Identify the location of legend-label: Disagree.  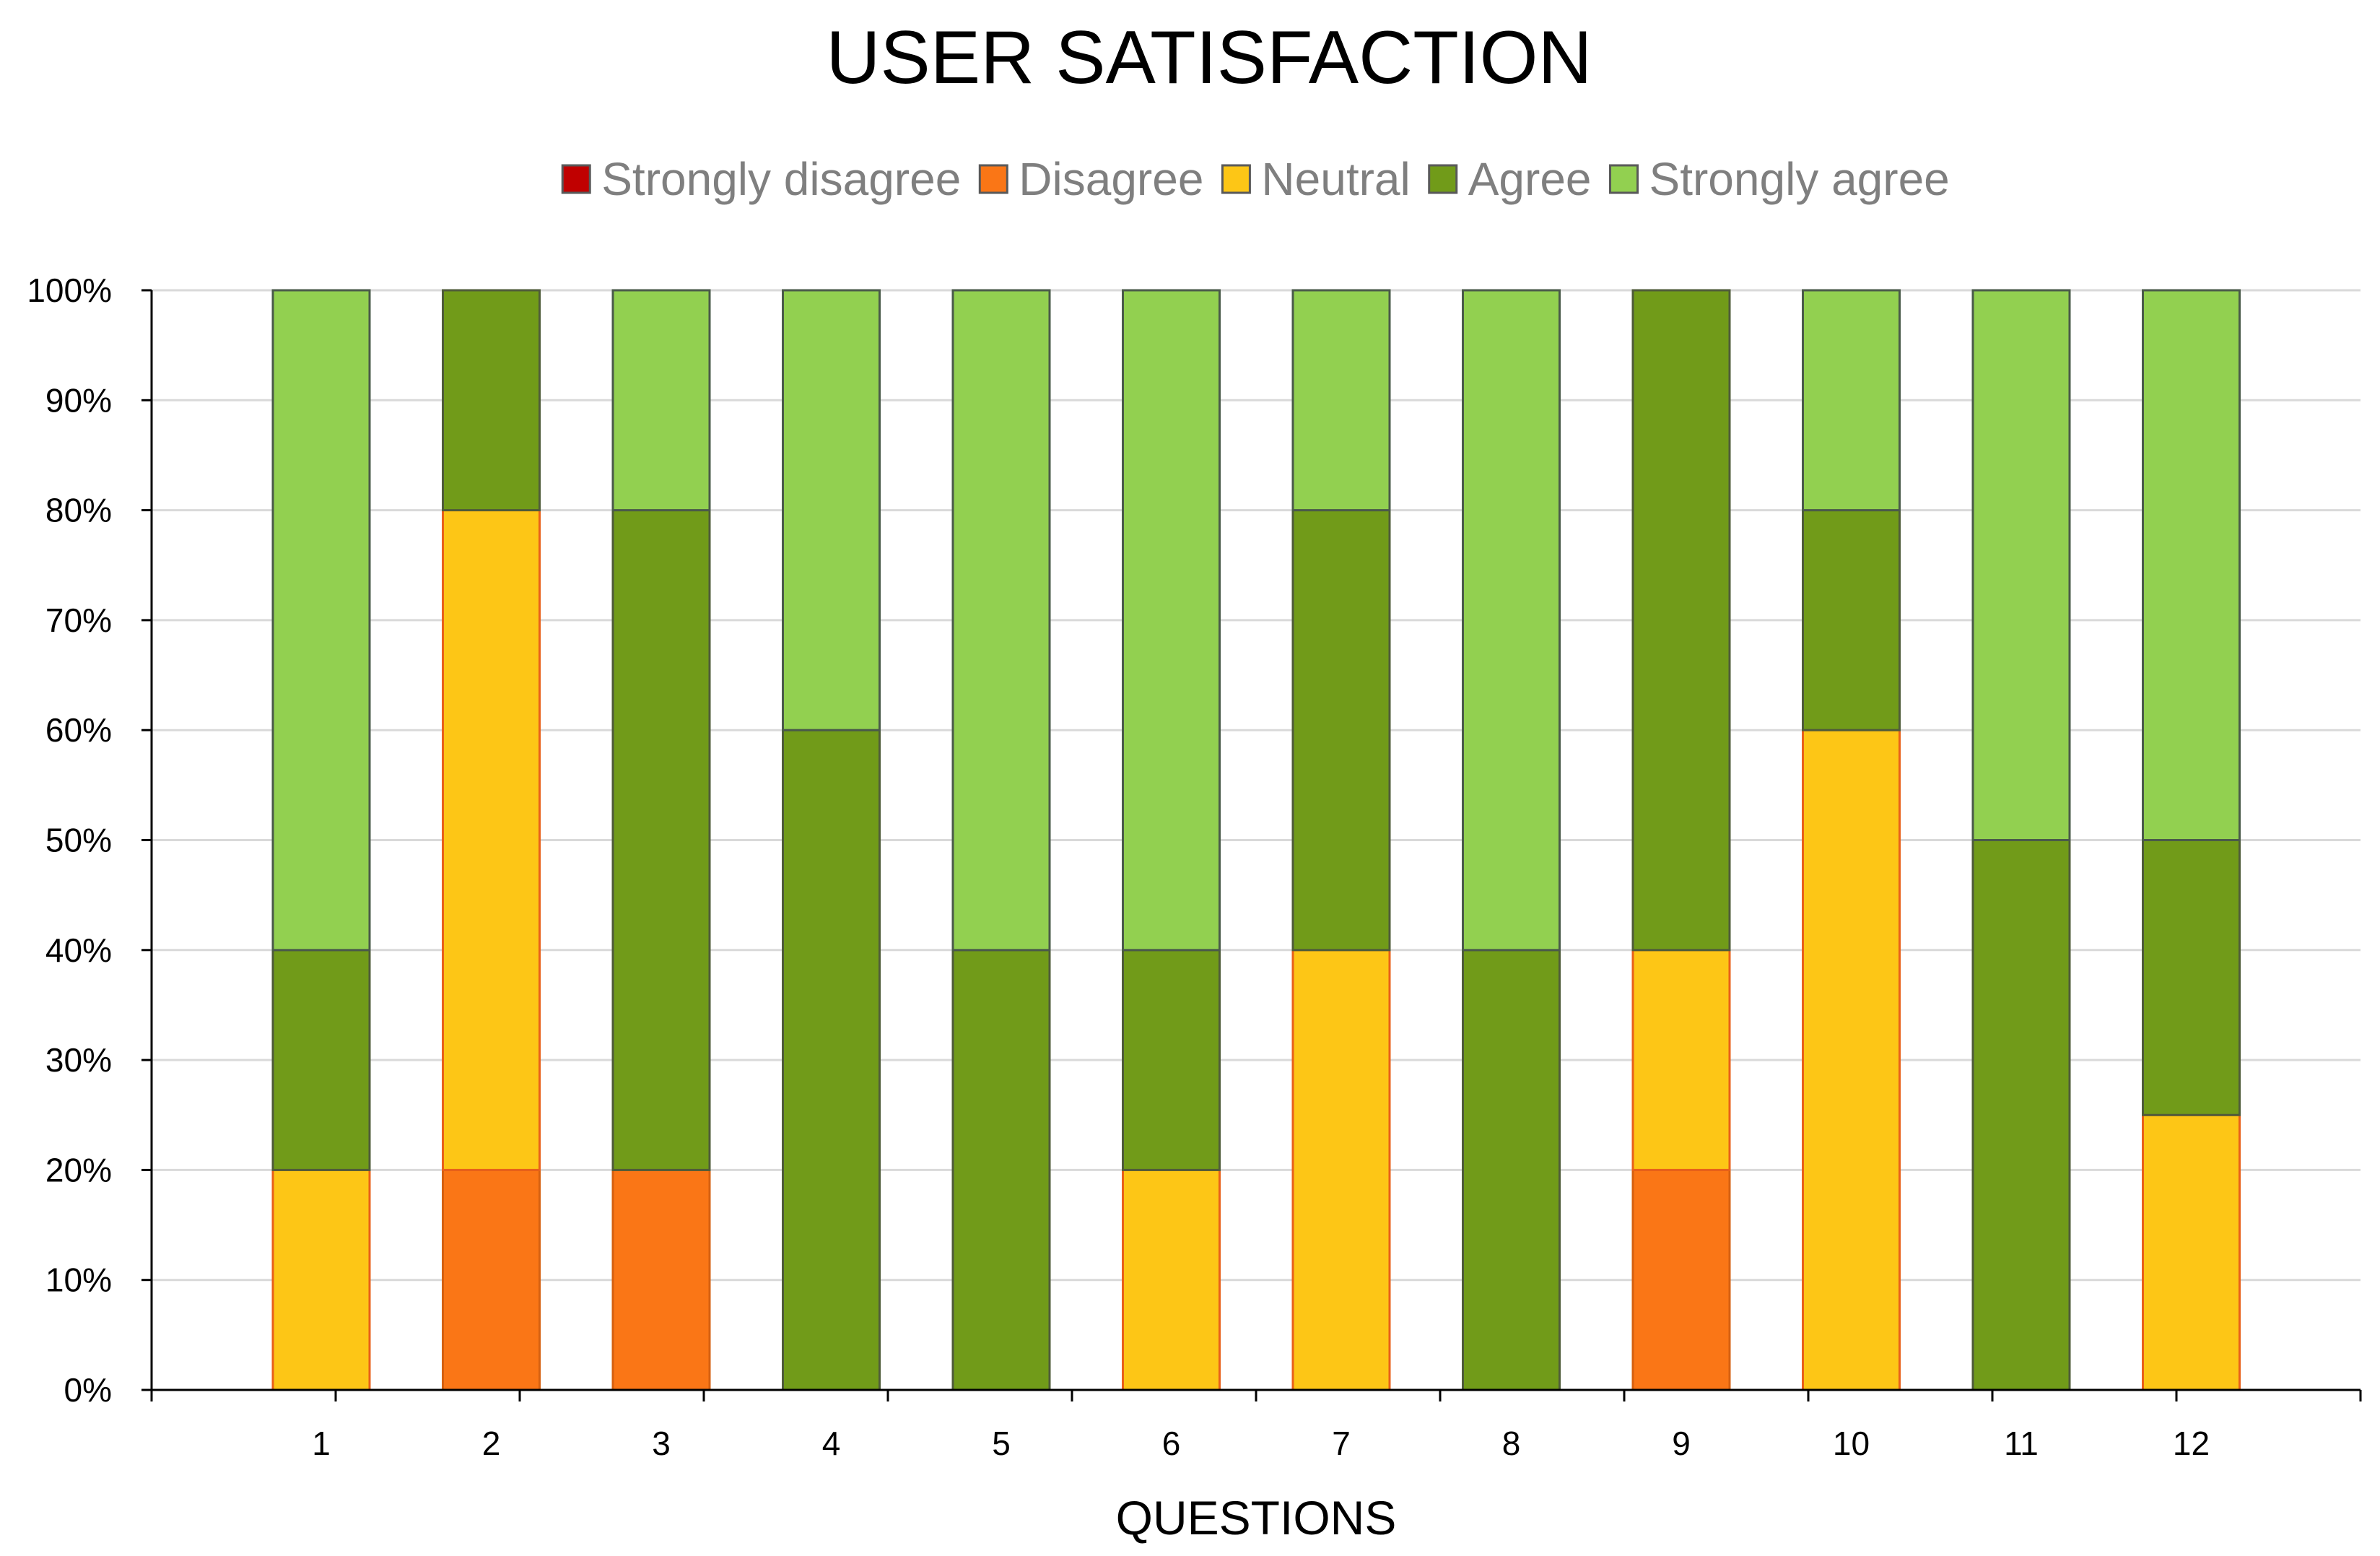
(1111, 179).